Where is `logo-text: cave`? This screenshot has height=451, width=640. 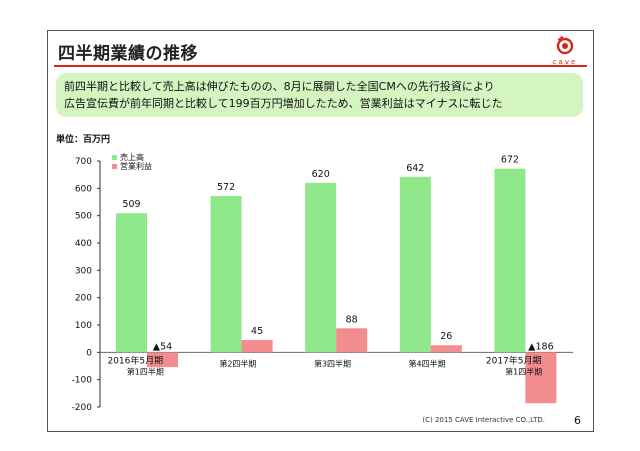 logo-text: cave is located at coordinates (565, 62).